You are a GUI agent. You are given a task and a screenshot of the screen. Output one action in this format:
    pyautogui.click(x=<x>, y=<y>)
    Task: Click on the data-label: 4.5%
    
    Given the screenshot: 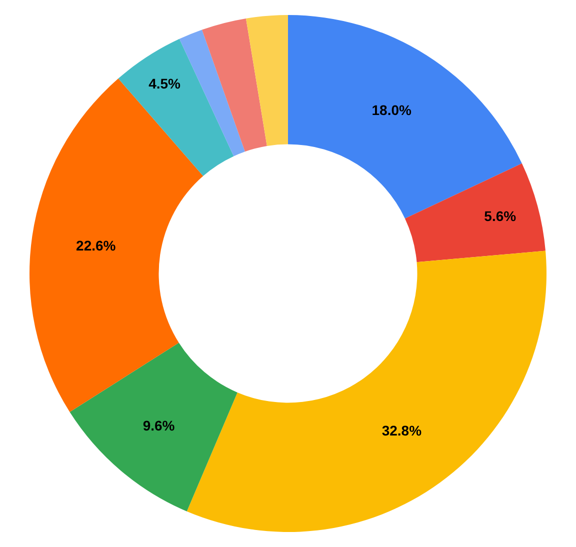 What is the action you would take?
    pyautogui.click(x=165, y=83)
    